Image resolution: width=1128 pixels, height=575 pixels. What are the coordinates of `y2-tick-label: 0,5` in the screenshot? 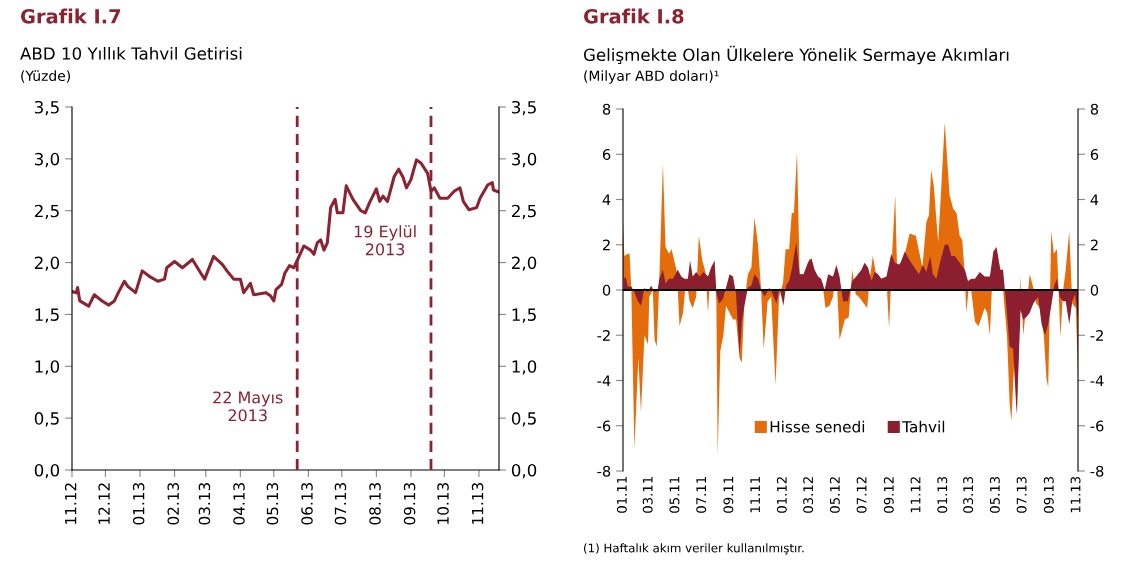 It's located at (523, 419).